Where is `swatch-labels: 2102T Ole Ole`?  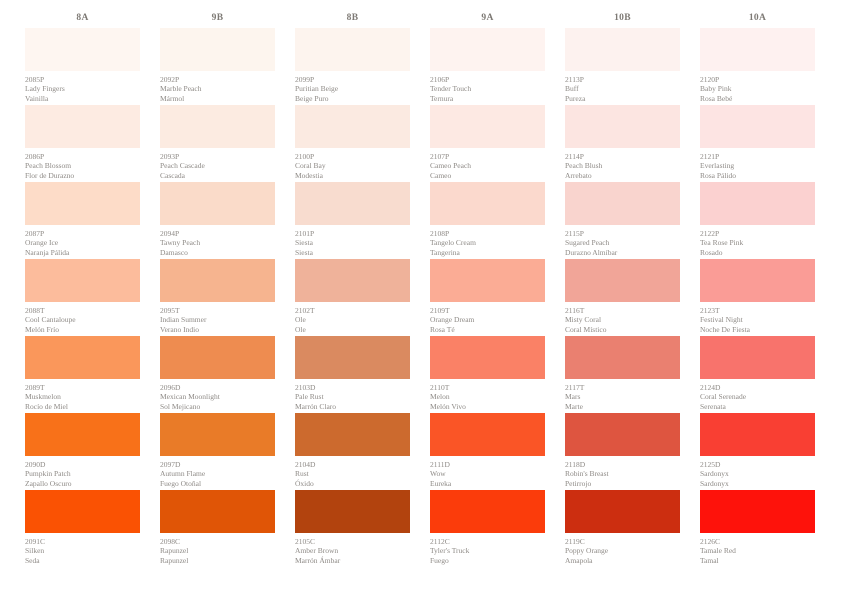 swatch-labels: 2102T Ole Ole is located at coordinates (352, 319).